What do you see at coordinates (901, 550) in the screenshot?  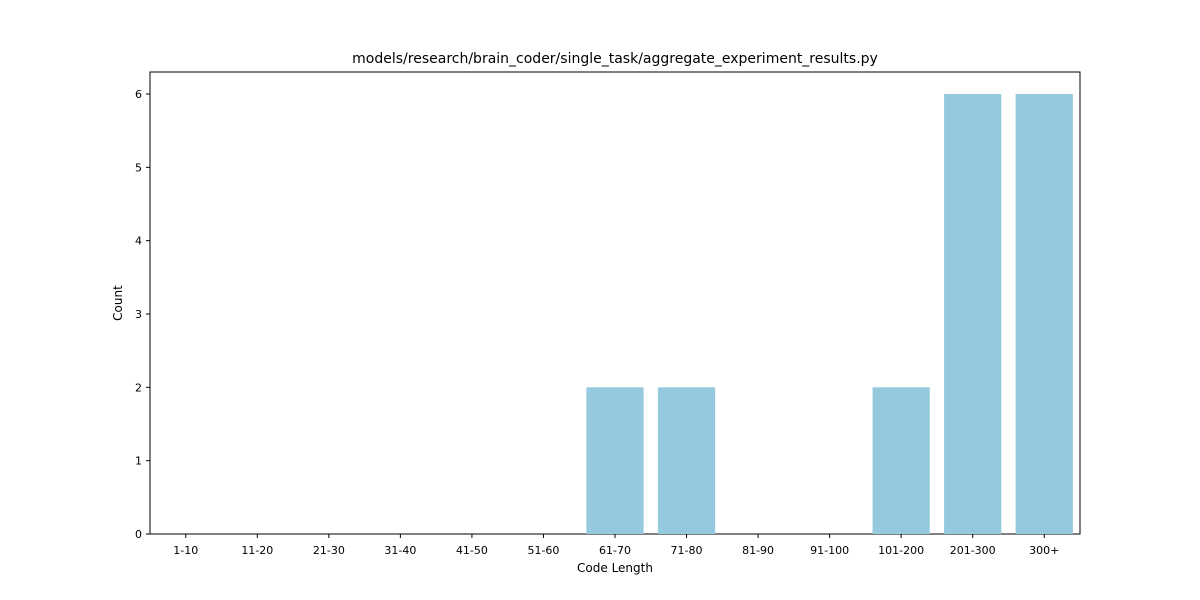 I see `x-tick-label: 101-200` at bounding box center [901, 550].